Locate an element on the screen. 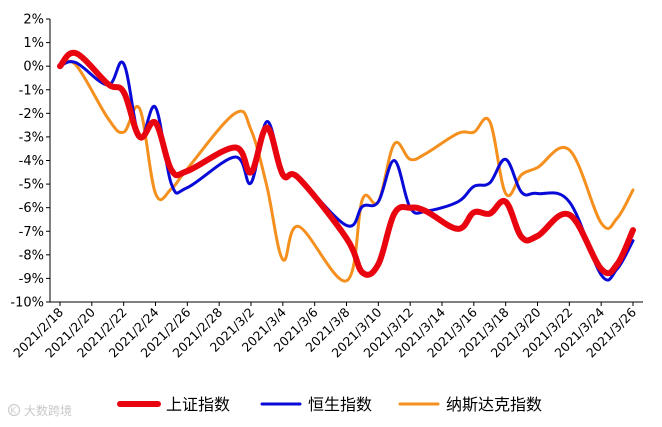 The image size is (662, 427). svg-text: K is located at coordinates (13, 412).